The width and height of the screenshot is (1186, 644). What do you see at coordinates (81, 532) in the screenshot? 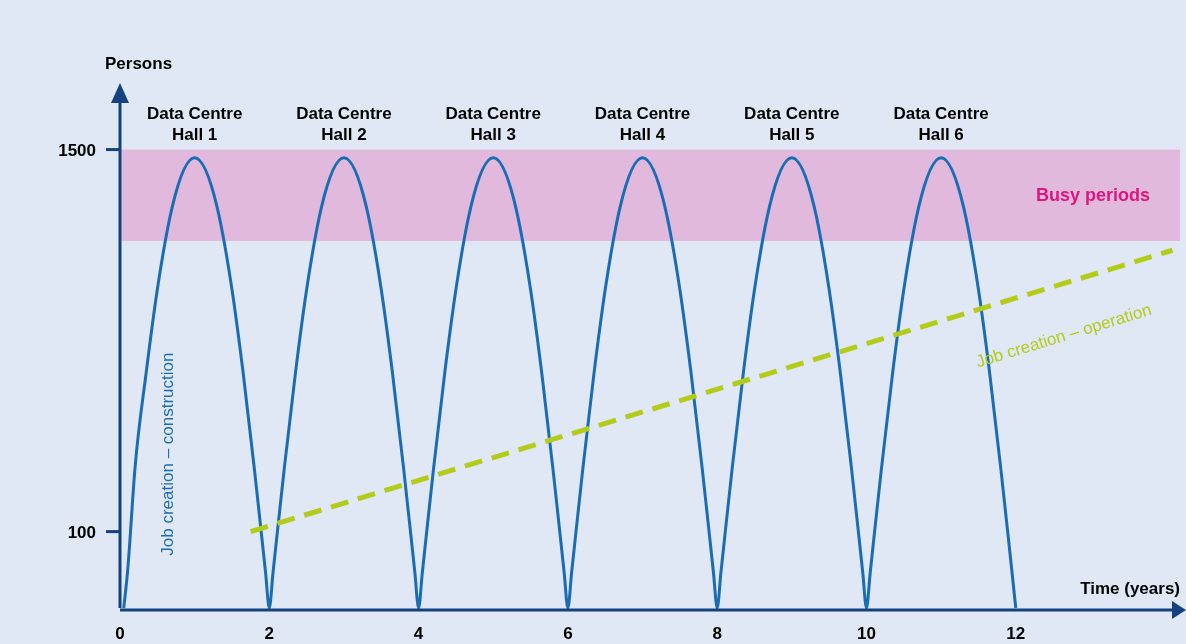
I see `y-tick-label: 100` at bounding box center [81, 532].